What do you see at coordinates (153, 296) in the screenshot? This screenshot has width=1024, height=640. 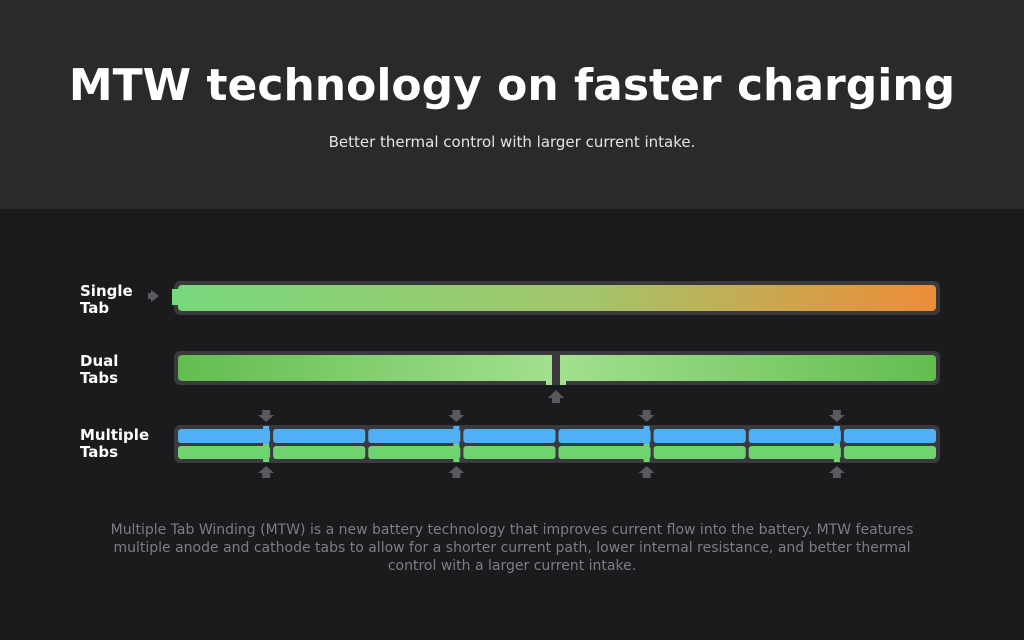 I see `arrow-right-icon` at bounding box center [153, 296].